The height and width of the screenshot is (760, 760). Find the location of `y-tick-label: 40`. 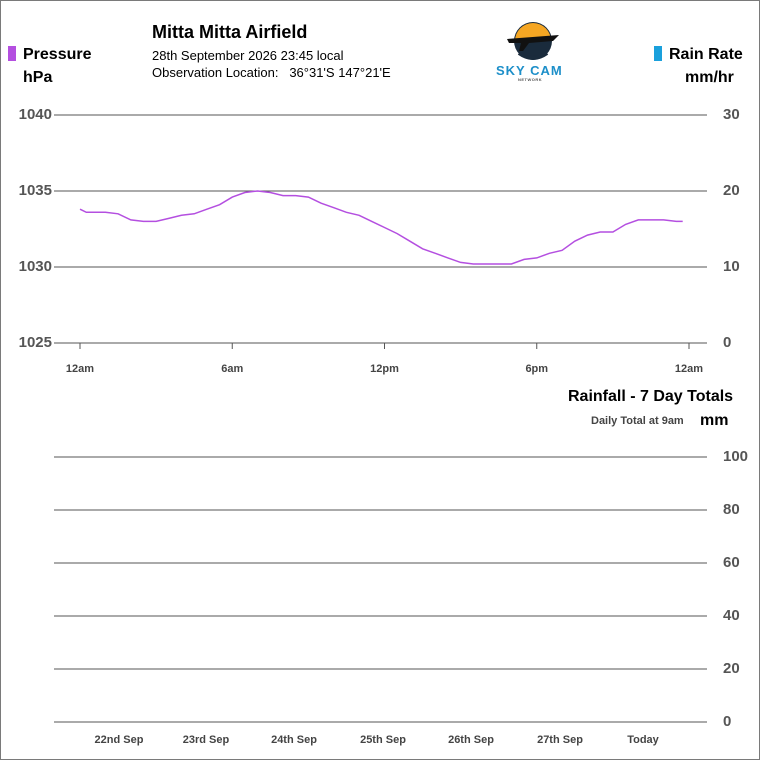

y-tick-label: 40 is located at coordinates (731, 615).